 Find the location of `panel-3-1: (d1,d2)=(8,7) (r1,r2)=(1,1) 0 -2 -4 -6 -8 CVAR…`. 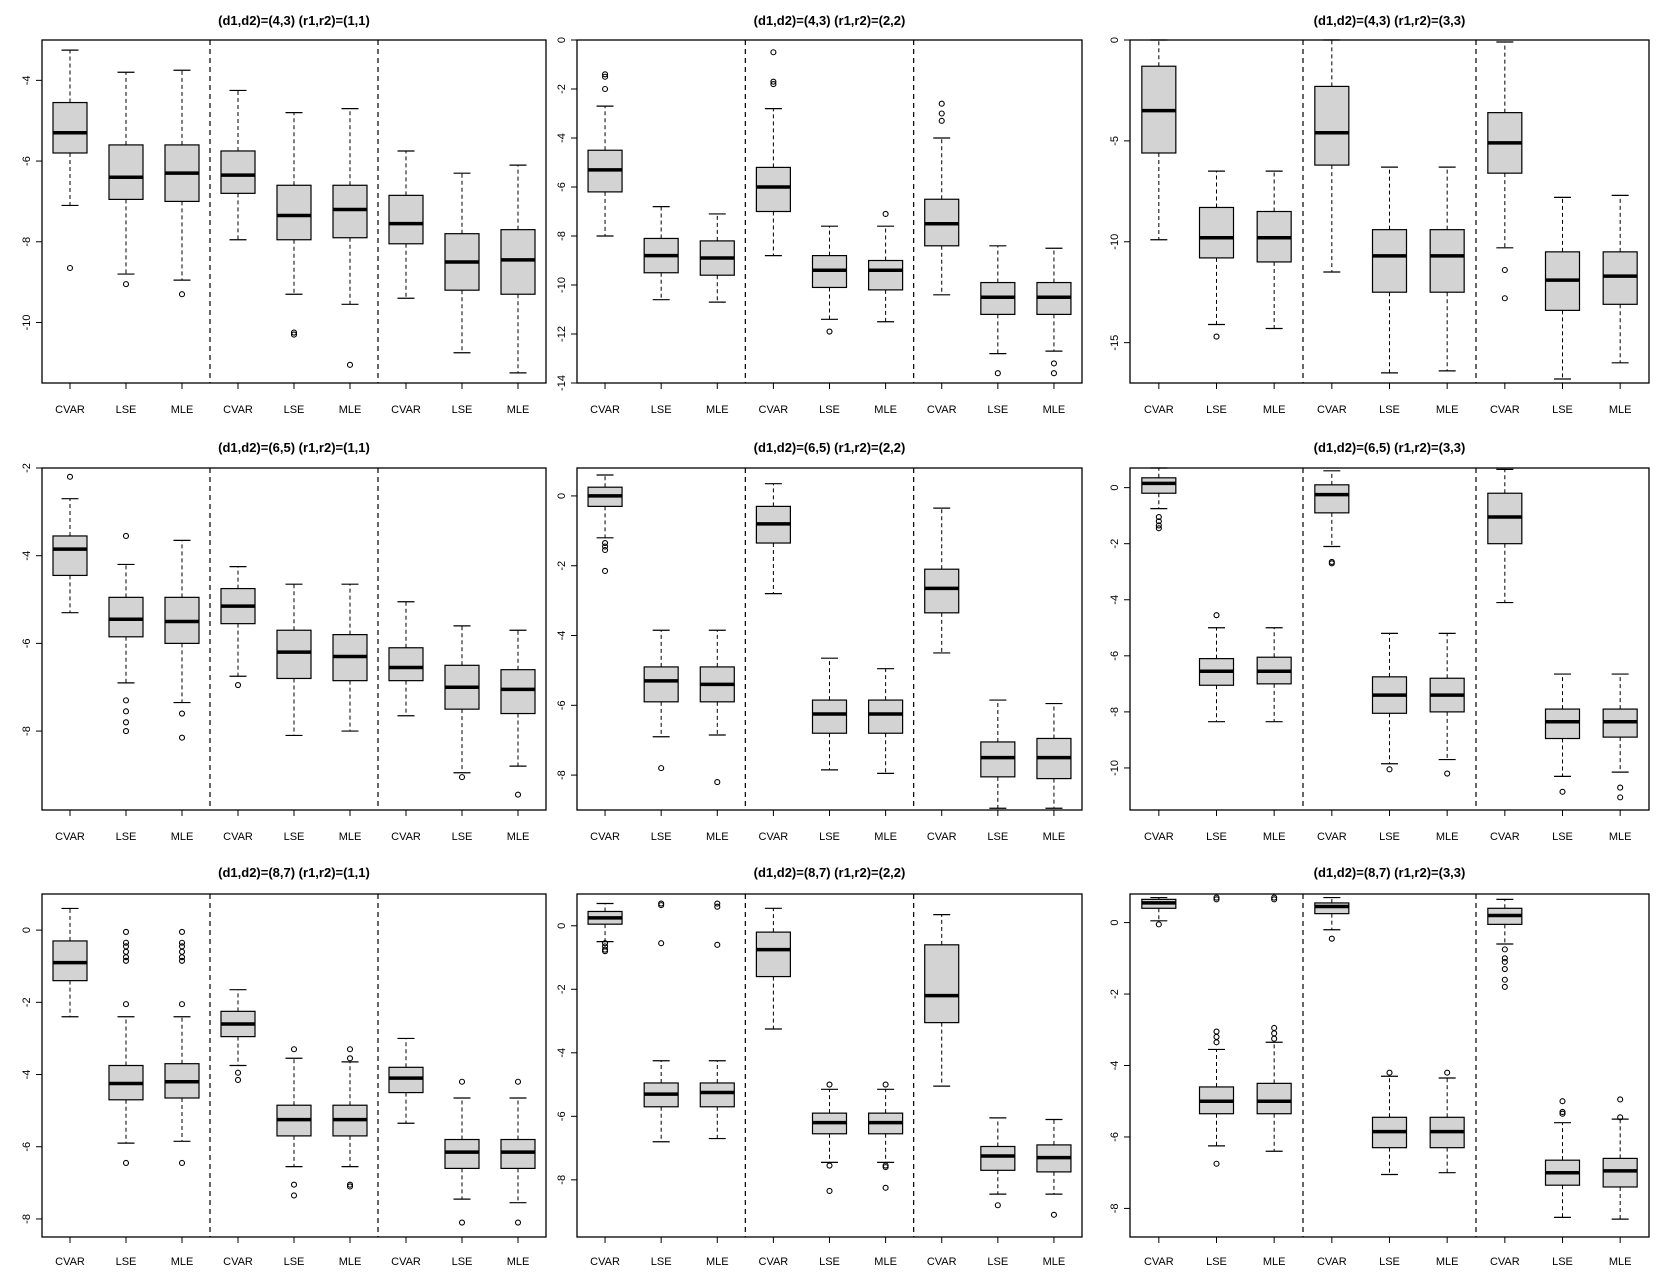

panel-3-1: (d1,d2)=(8,7) (r1,r2)=(1,1) 0 -2 -4 -6 -8 CVAR… is located at coordinates (284, 1066).